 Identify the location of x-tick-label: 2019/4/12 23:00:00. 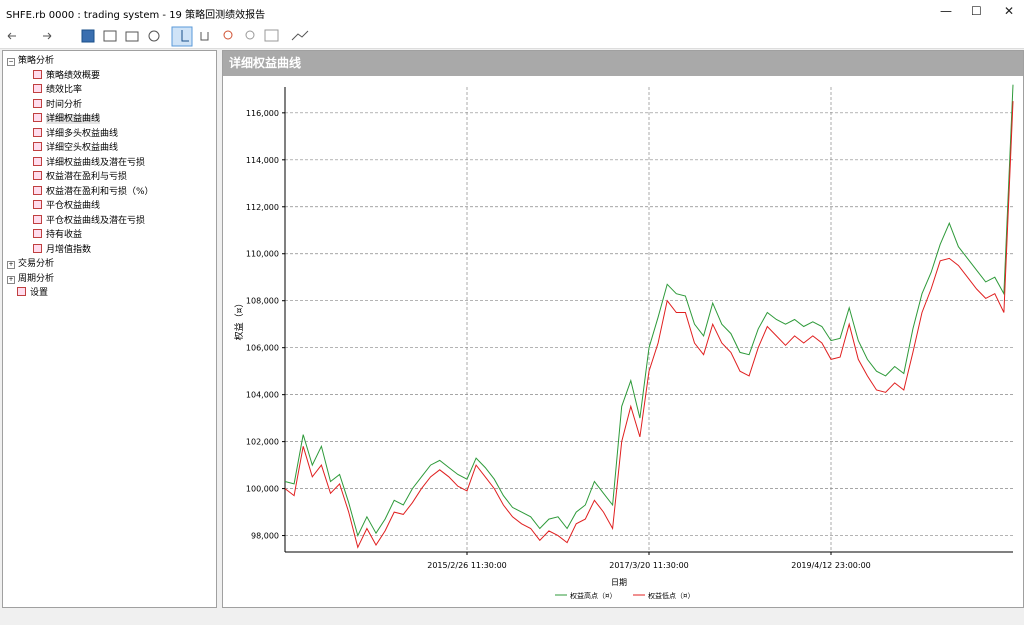
(831, 565).